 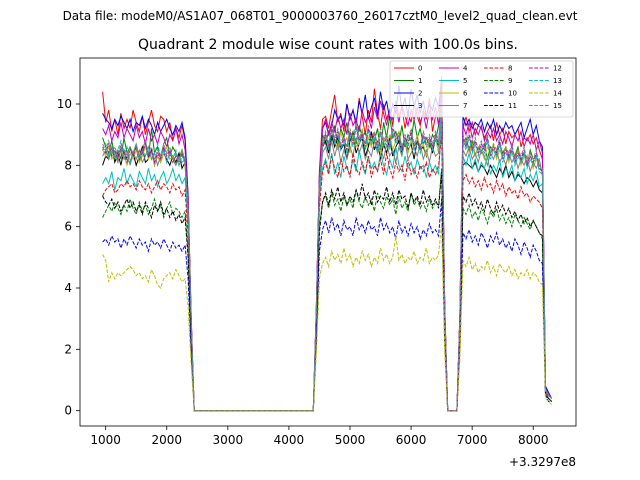 I want to click on legend-label-8: 8, so click(x=510, y=69).